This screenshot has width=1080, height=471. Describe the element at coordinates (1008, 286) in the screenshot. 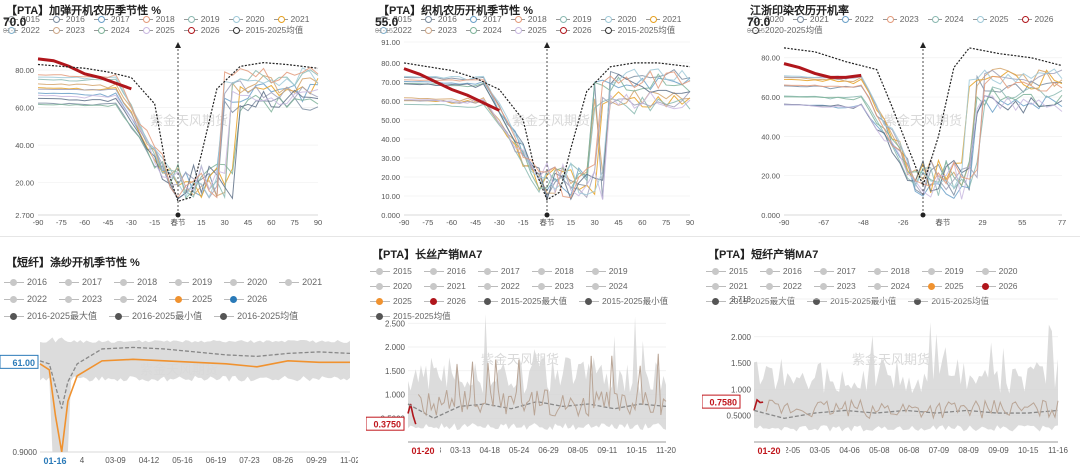

I see `legend-label: 2026` at that location.